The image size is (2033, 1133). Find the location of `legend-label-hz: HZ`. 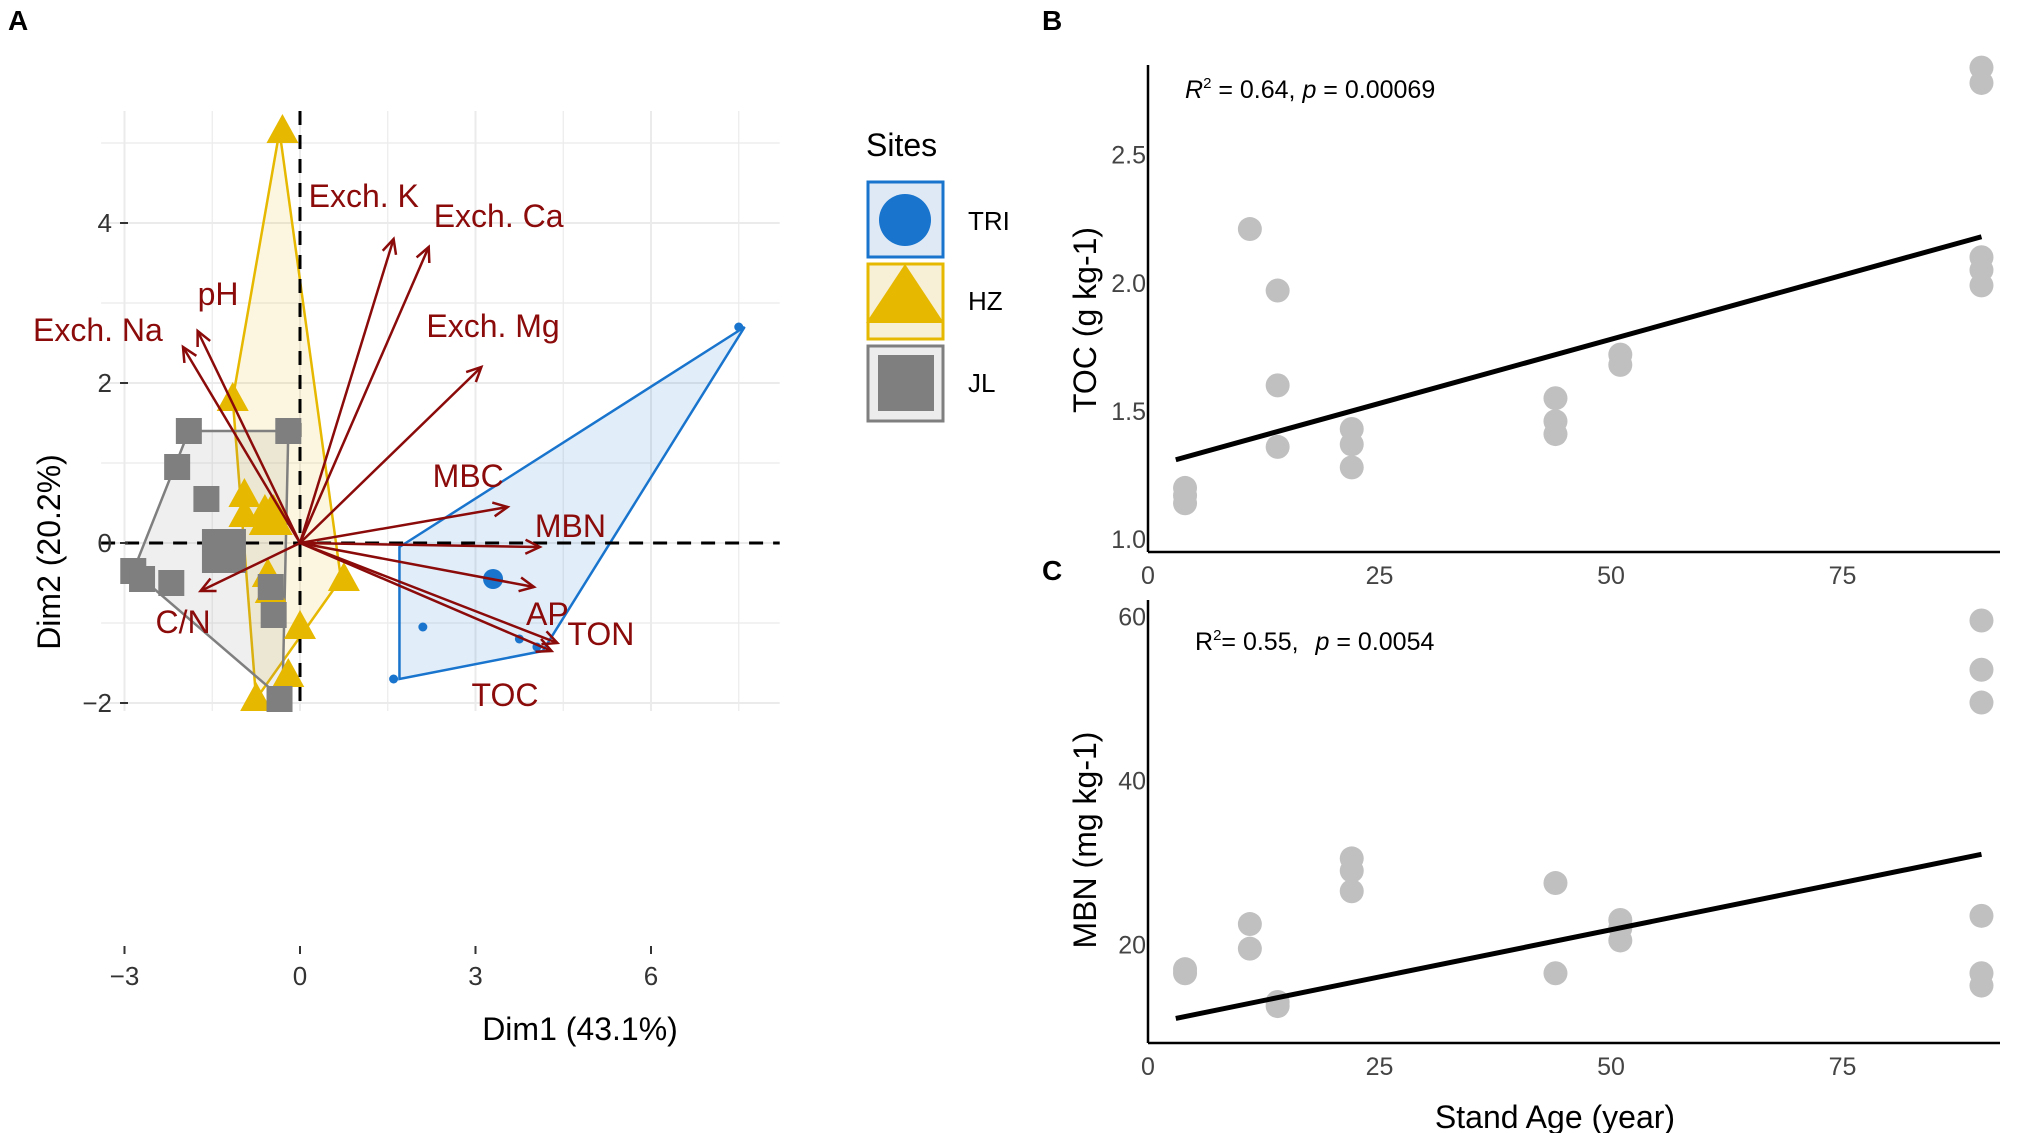

legend-label-hz: HZ is located at coordinates (985, 301).